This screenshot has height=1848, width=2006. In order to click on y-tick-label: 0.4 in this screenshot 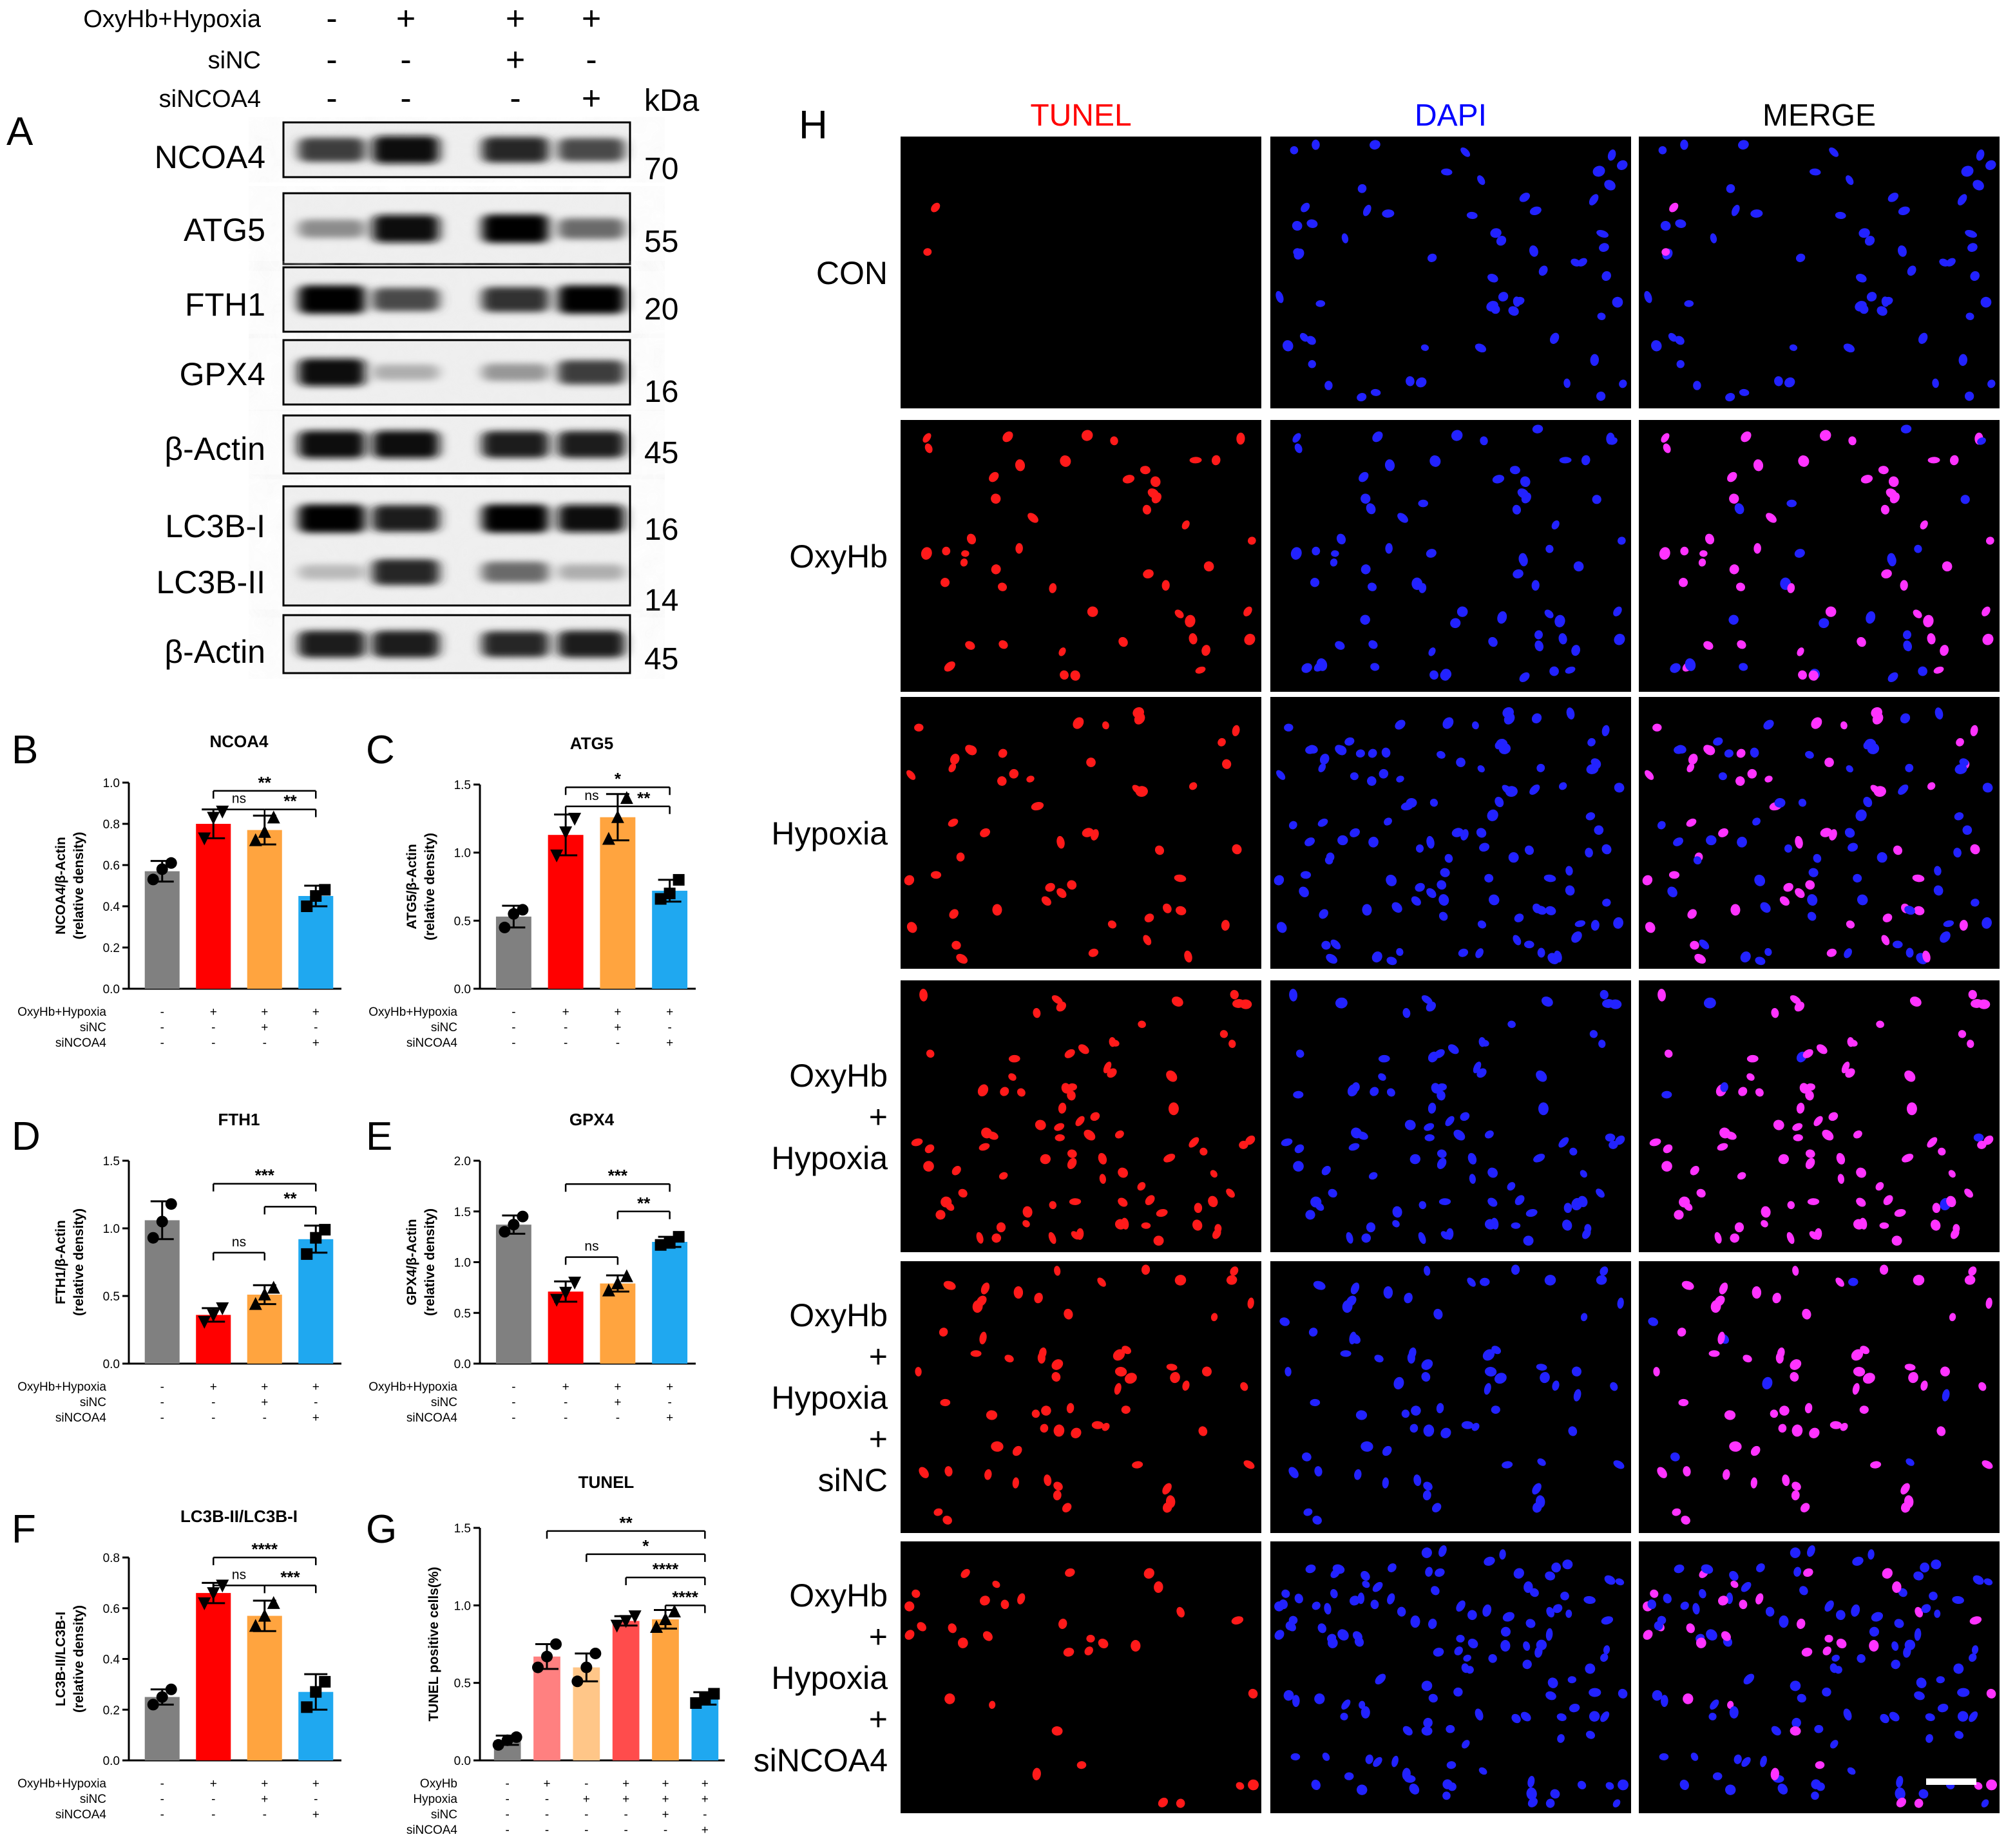, I will do `click(111, 1660)`.